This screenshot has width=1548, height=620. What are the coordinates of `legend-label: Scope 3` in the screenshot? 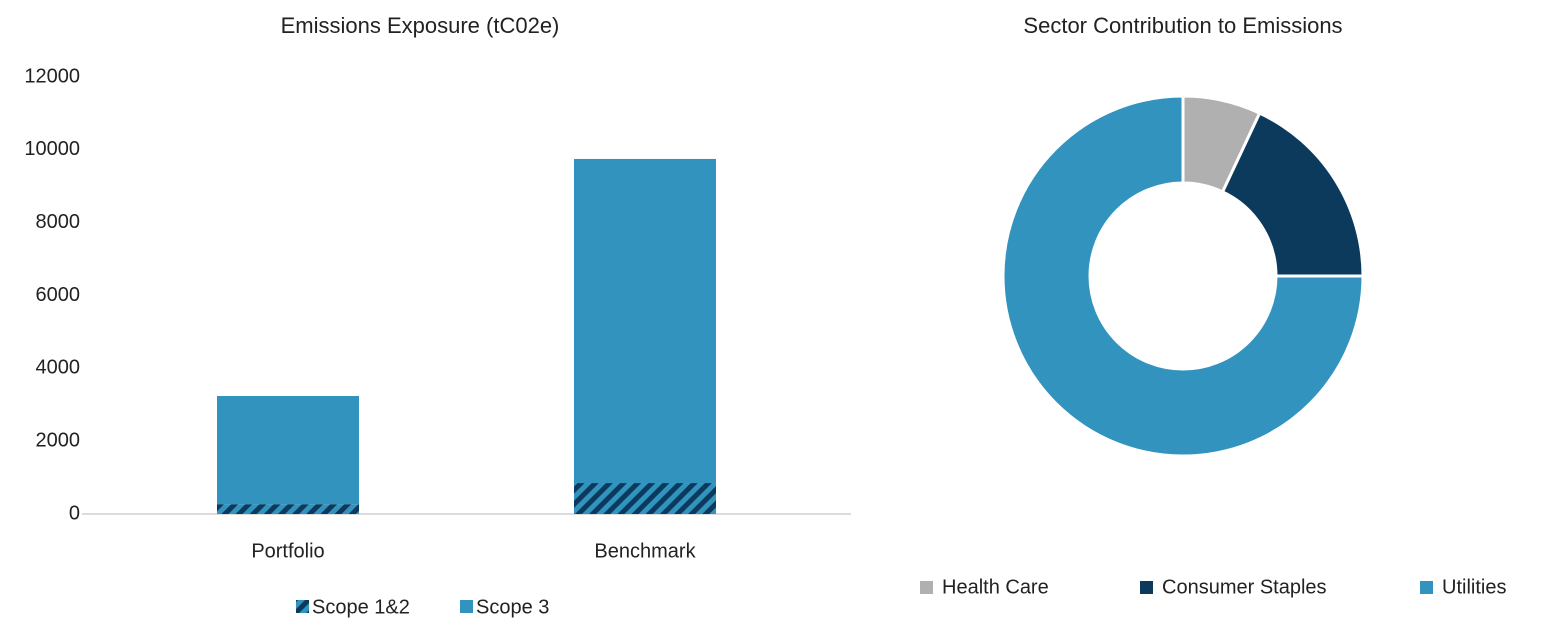 It's located at (512, 607).